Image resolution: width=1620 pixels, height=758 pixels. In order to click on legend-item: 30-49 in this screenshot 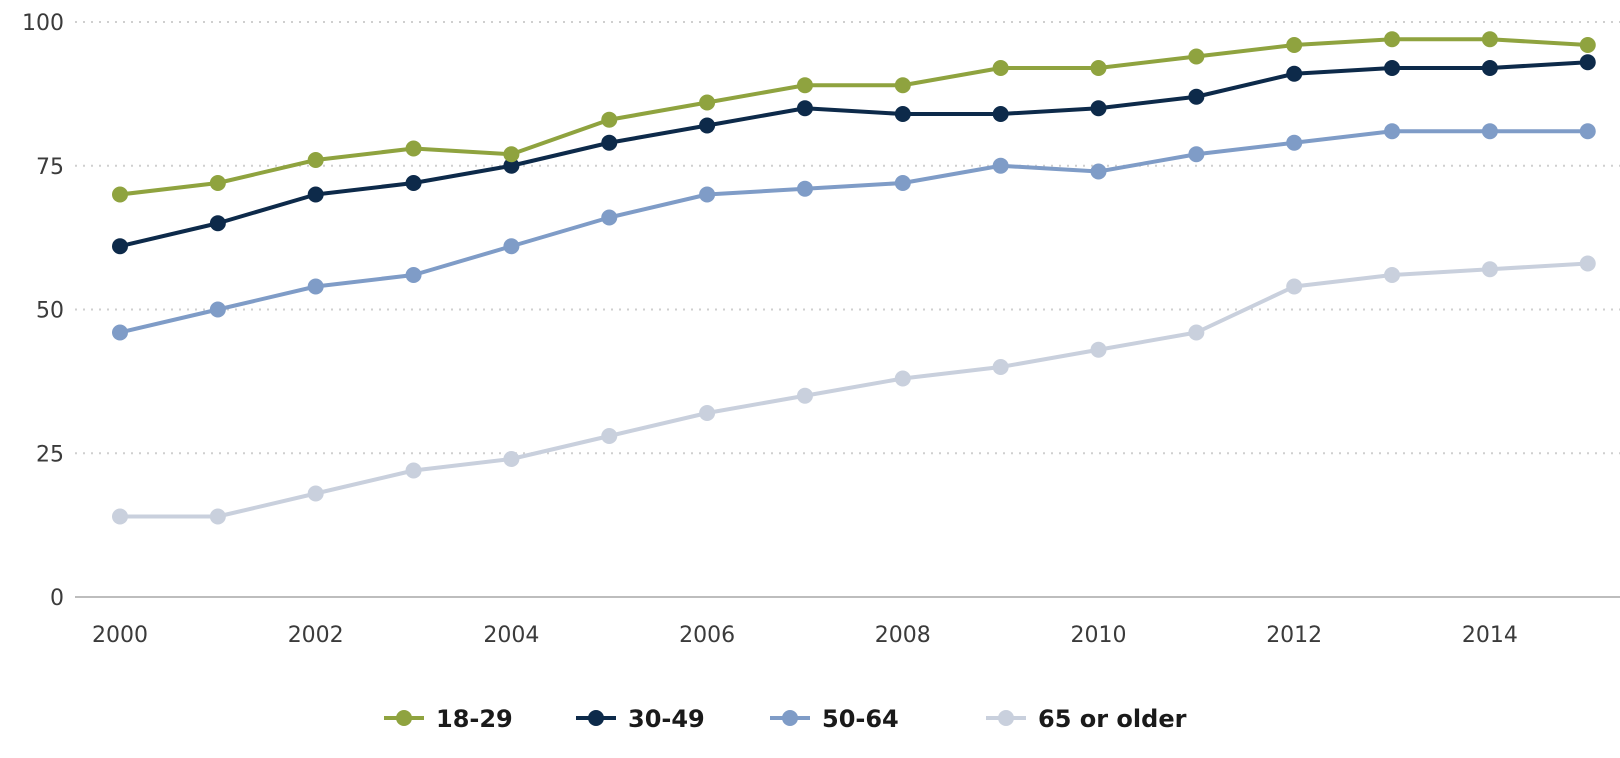, I will do `click(640, 719)`.